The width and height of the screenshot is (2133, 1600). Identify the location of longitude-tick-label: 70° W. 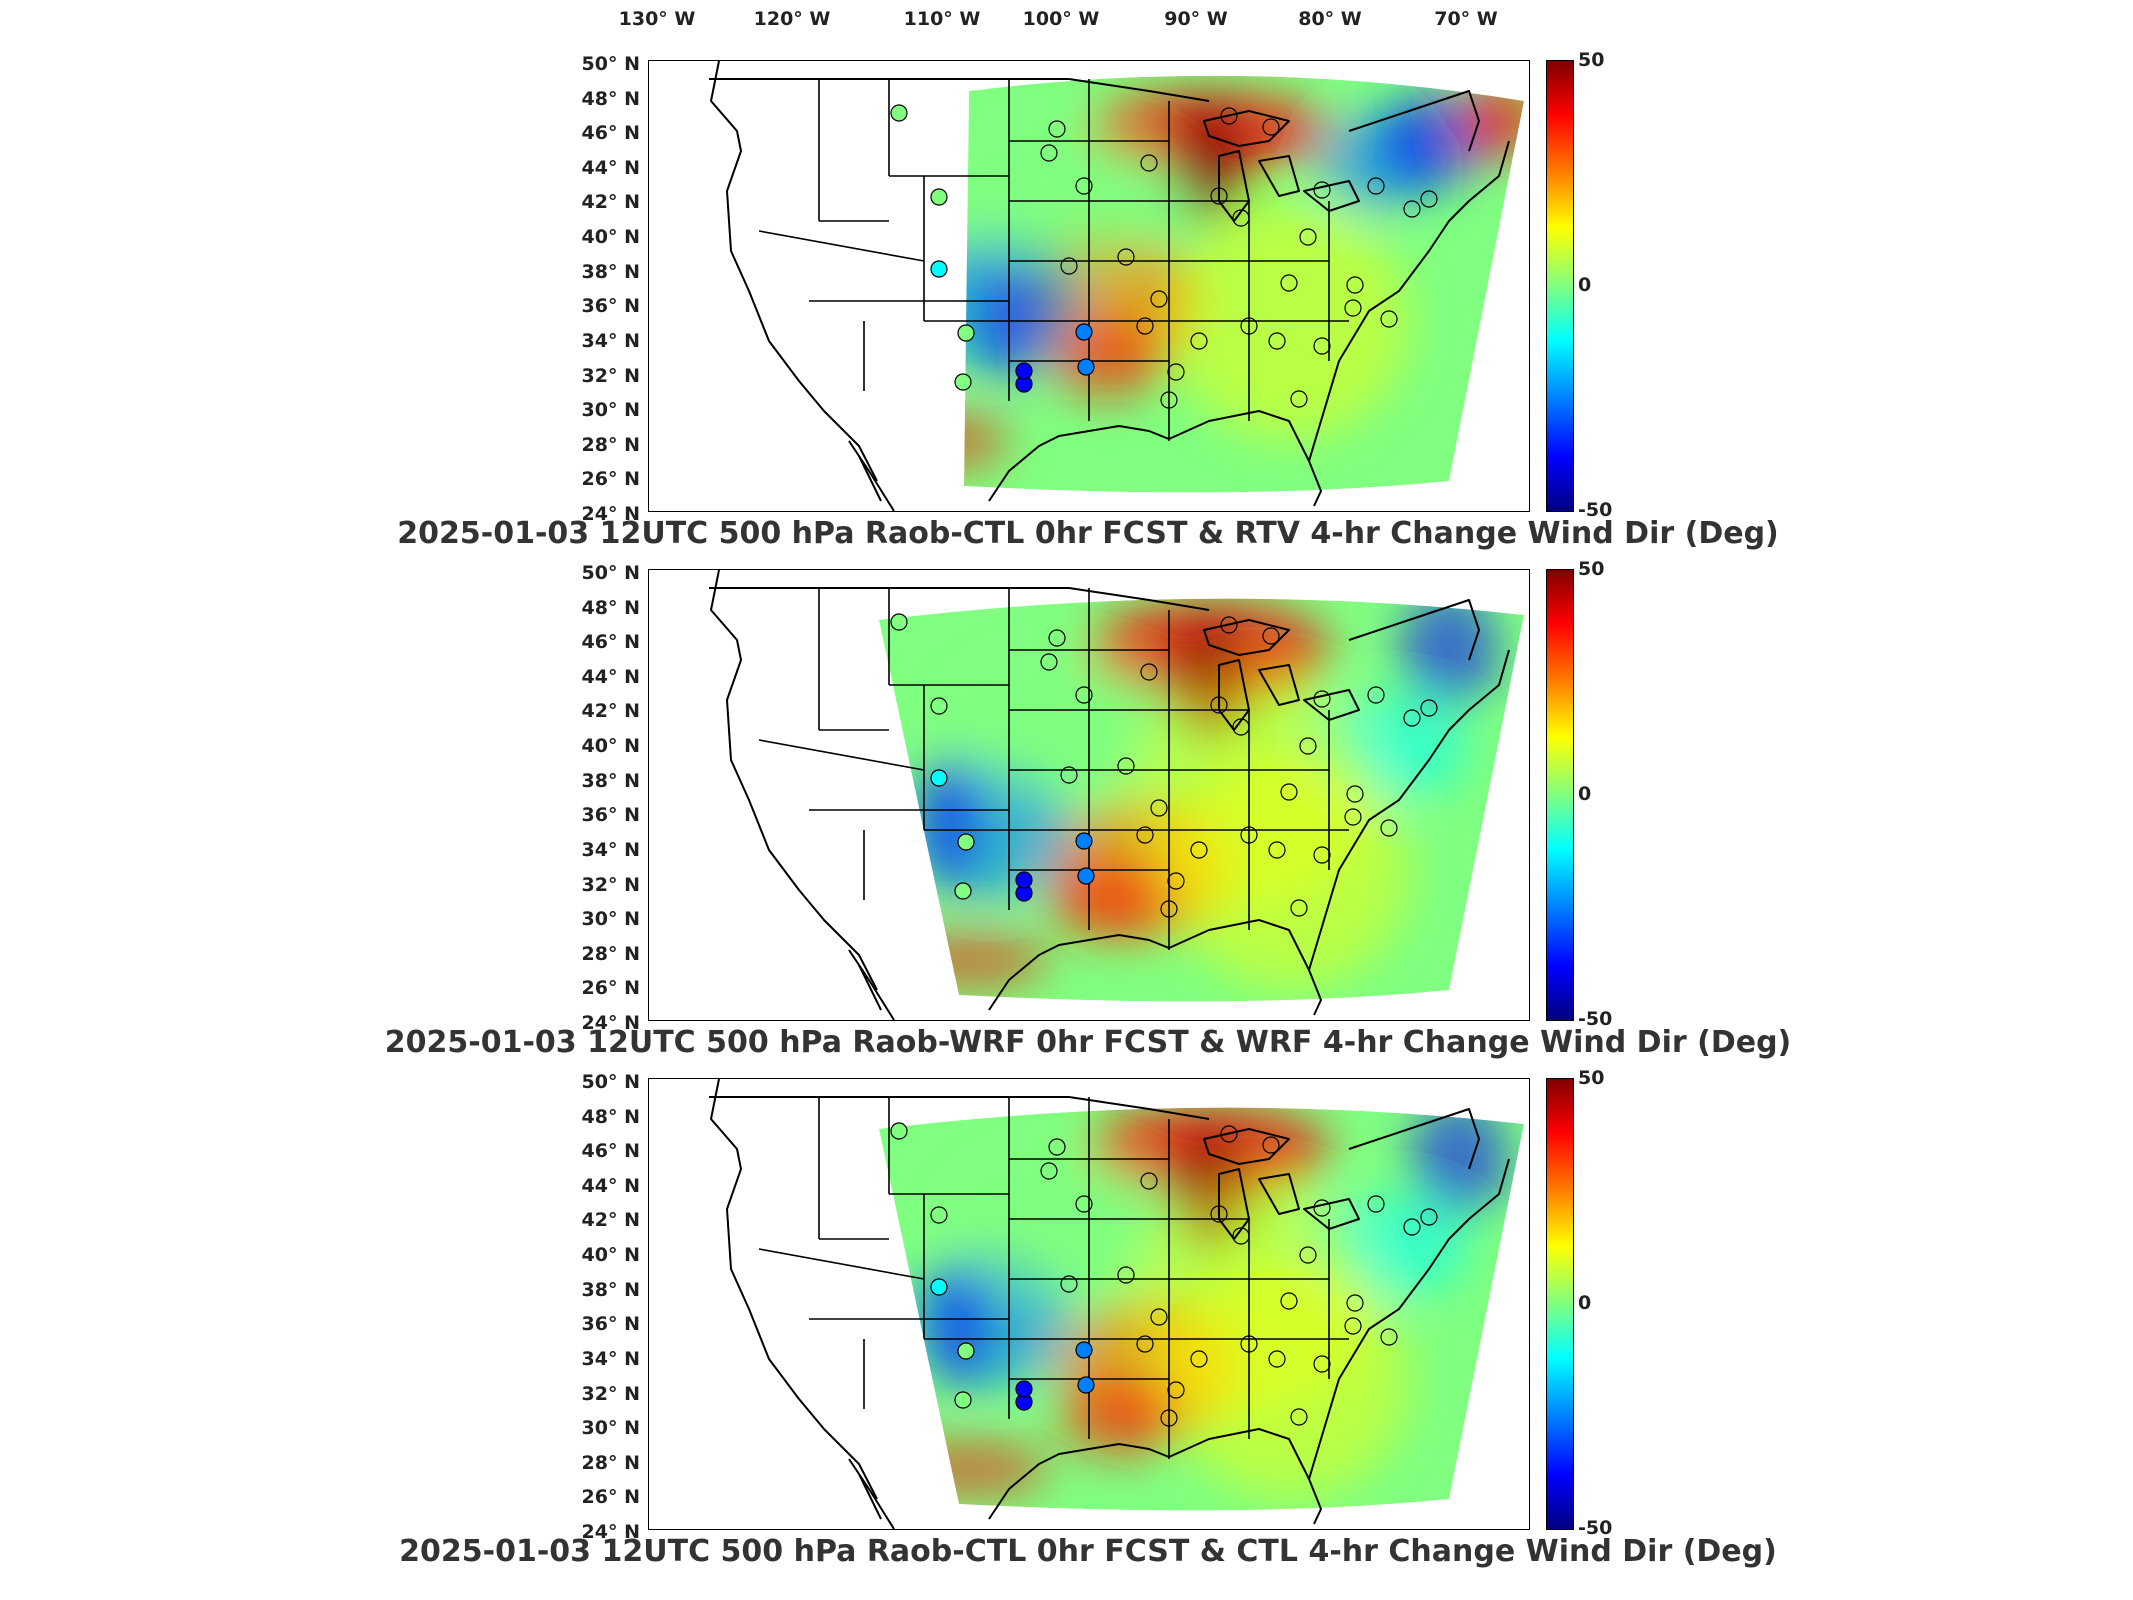
(1466, 19).